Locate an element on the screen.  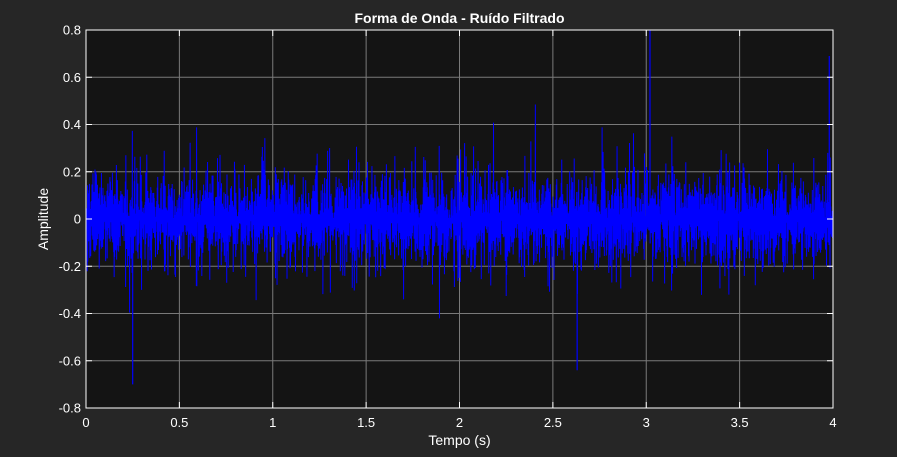
x-tick-labels: 0 0.5 1 1.5 2 2.5 3 3.5 4 is located at coordinates (459, 422).